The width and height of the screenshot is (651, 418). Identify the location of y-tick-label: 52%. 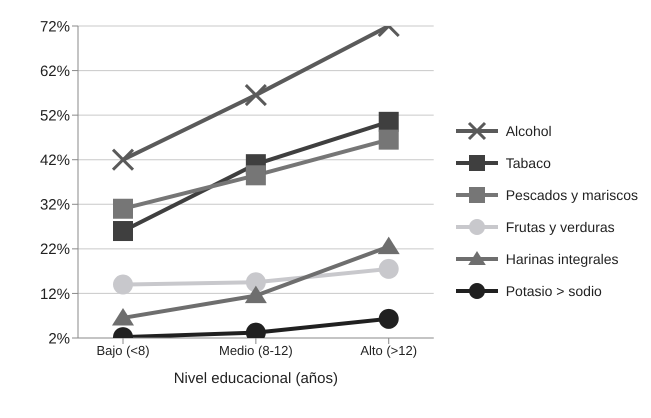
(55, 115).